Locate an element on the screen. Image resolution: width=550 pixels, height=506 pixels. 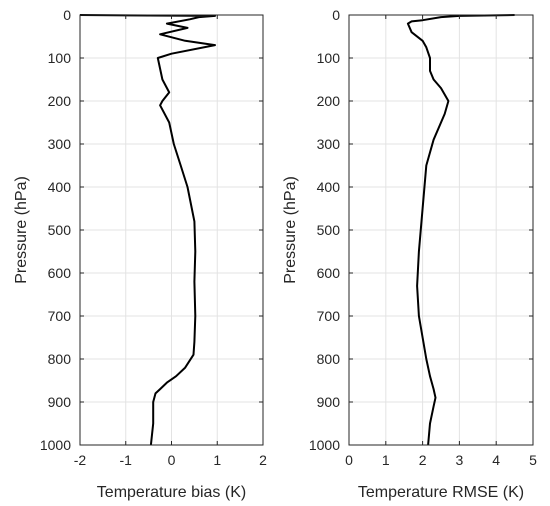
bias-x-tick-label: -1 is located at coordinates (126, 460).